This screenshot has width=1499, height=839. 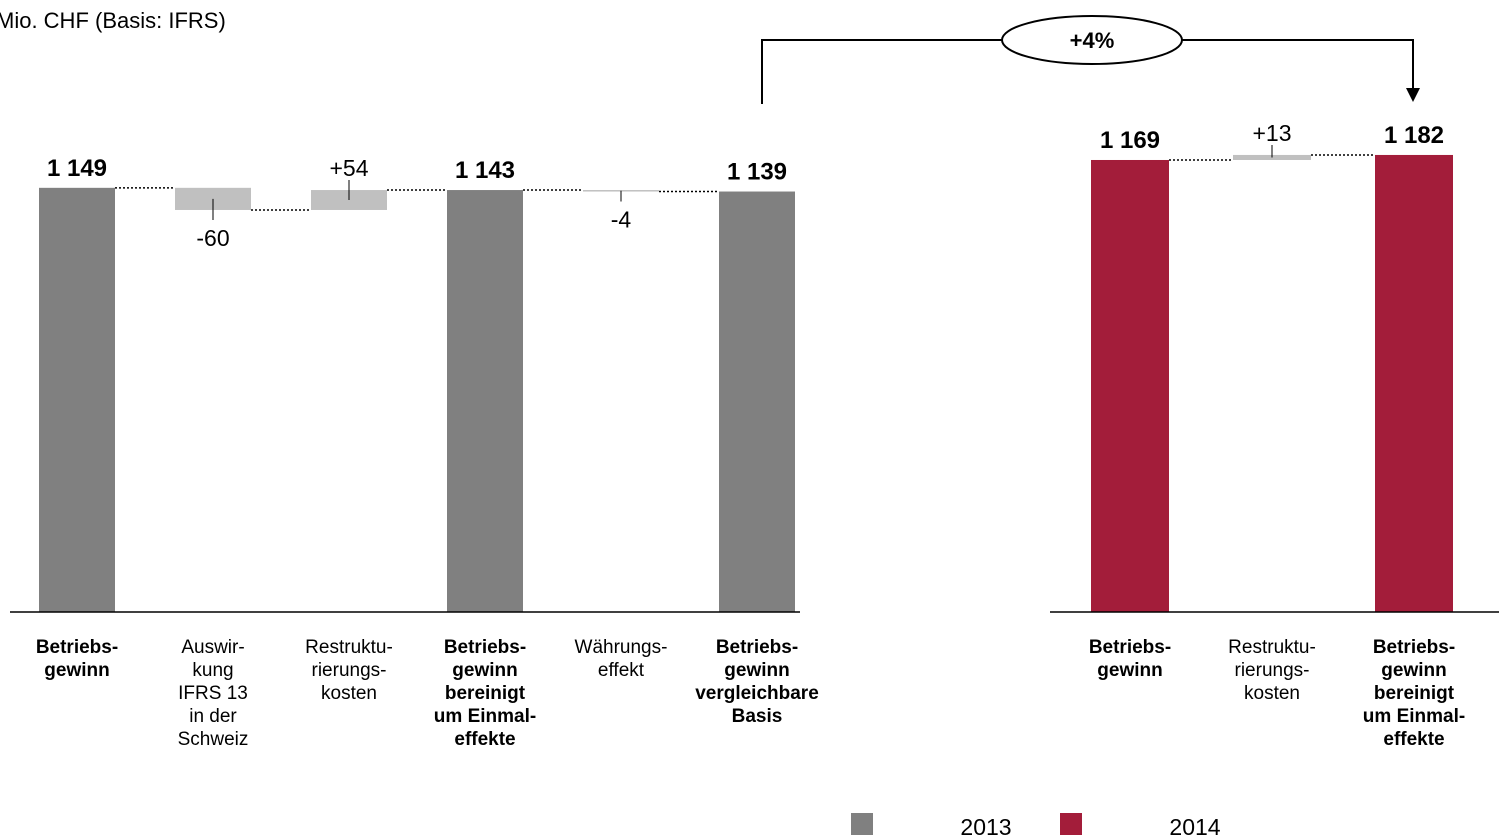 What do you see at coordinates (1414, 135) in the screenshot?
I see `value-label: 1 182` at bounding box center [1414, 135].